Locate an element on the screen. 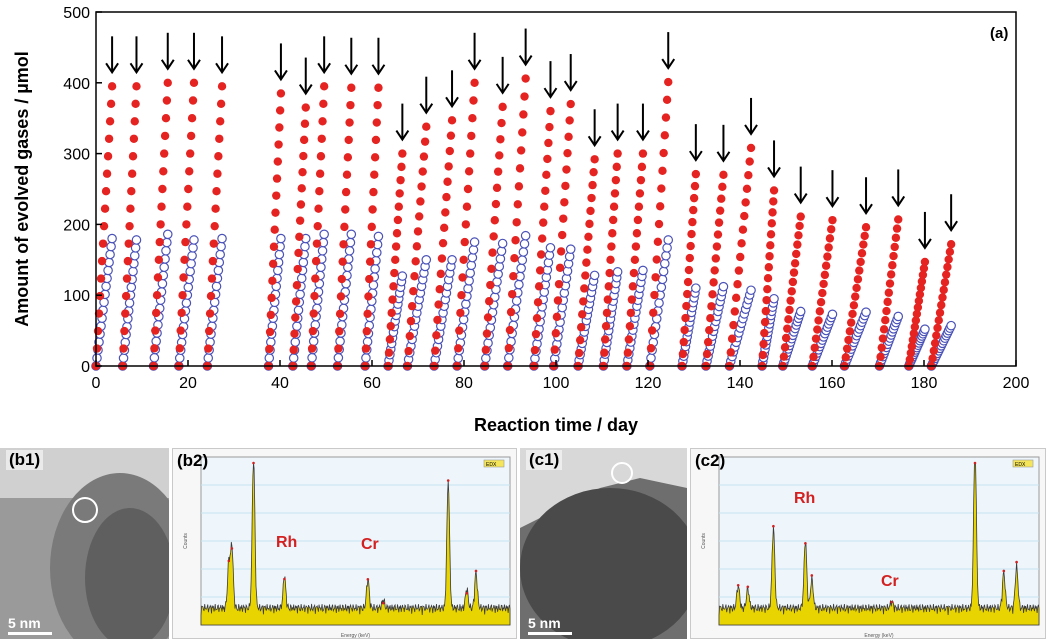 This screenshot has width=1046, height=639. x-tick-label: 180 is located at coordinates (924, 383).